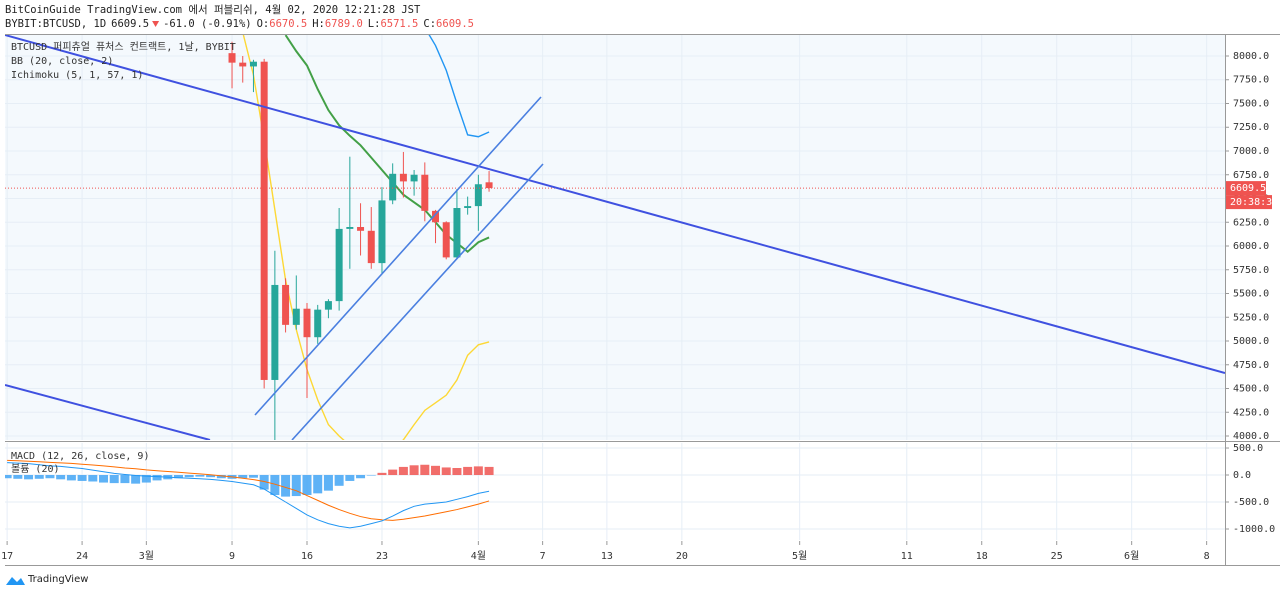 The width and height of the screenshot is (1280, 594). Describe the element at coordinates (156, 24) in the screenshot. I see `down-arrow` at that location.